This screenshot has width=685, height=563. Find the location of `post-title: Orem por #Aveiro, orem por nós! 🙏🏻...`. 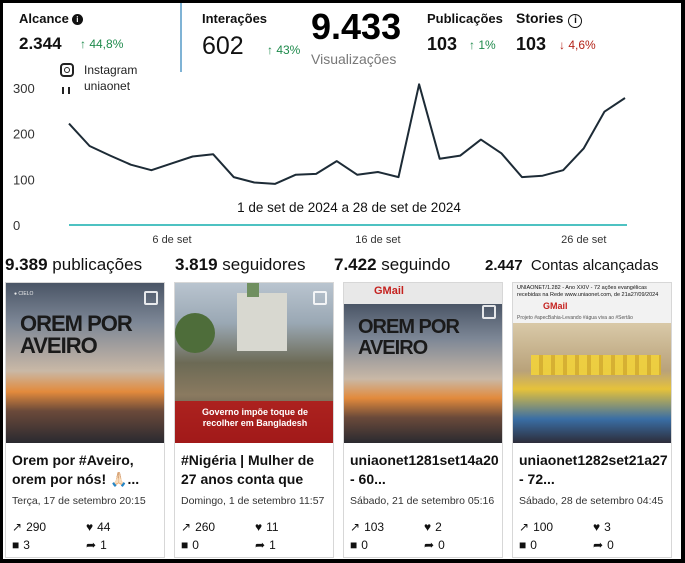

post-title: Orem por #Aveiro, orem por nós! 🙏🏻... is located at coordinates (76, 469).